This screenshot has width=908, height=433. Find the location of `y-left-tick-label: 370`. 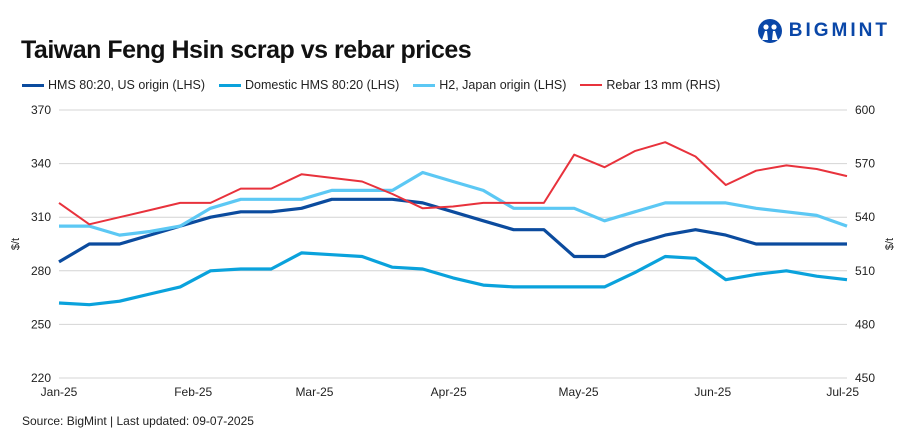

y-left-tick-label: 370 is located at coordinates (41, 110).